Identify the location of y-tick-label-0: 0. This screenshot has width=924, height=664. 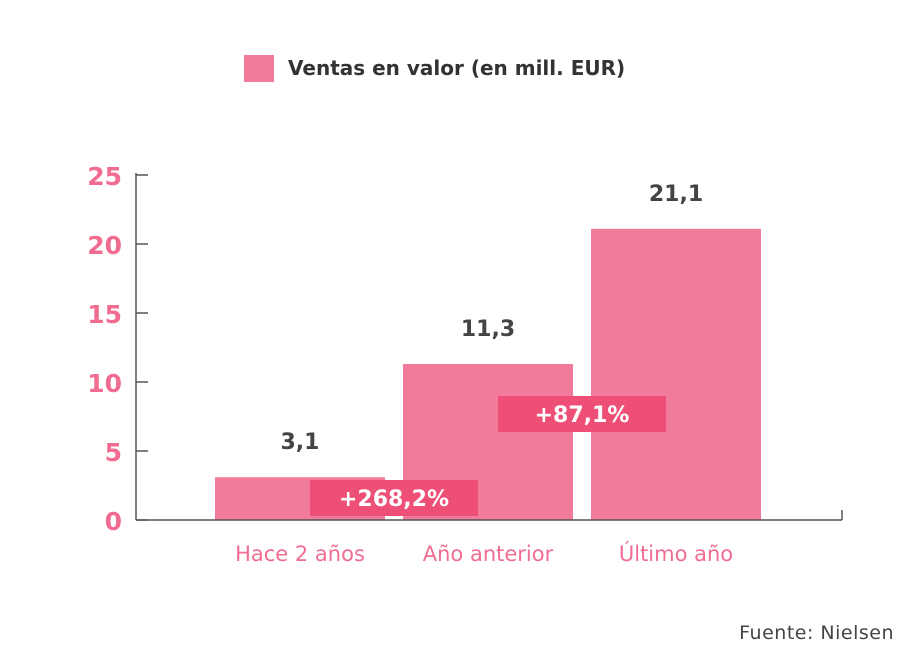
(113, 521).